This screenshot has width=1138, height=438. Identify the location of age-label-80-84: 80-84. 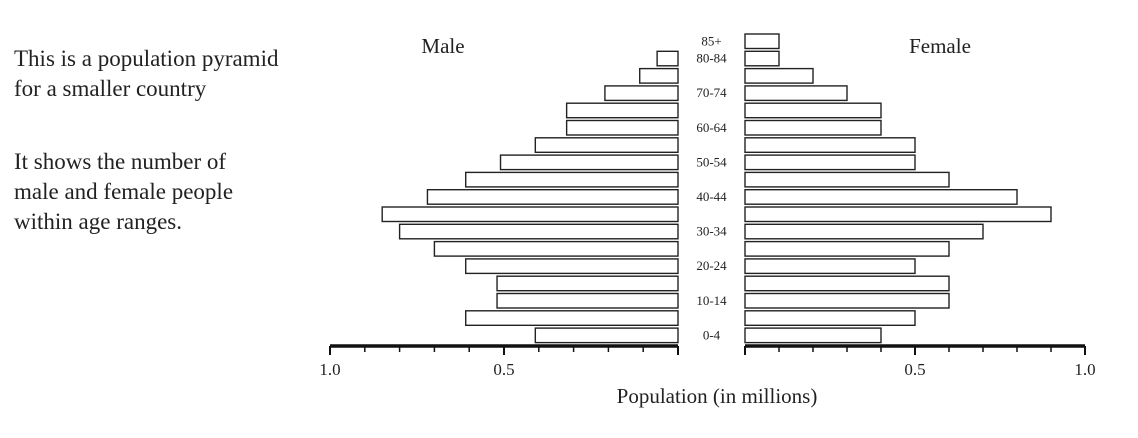
(711, 58).